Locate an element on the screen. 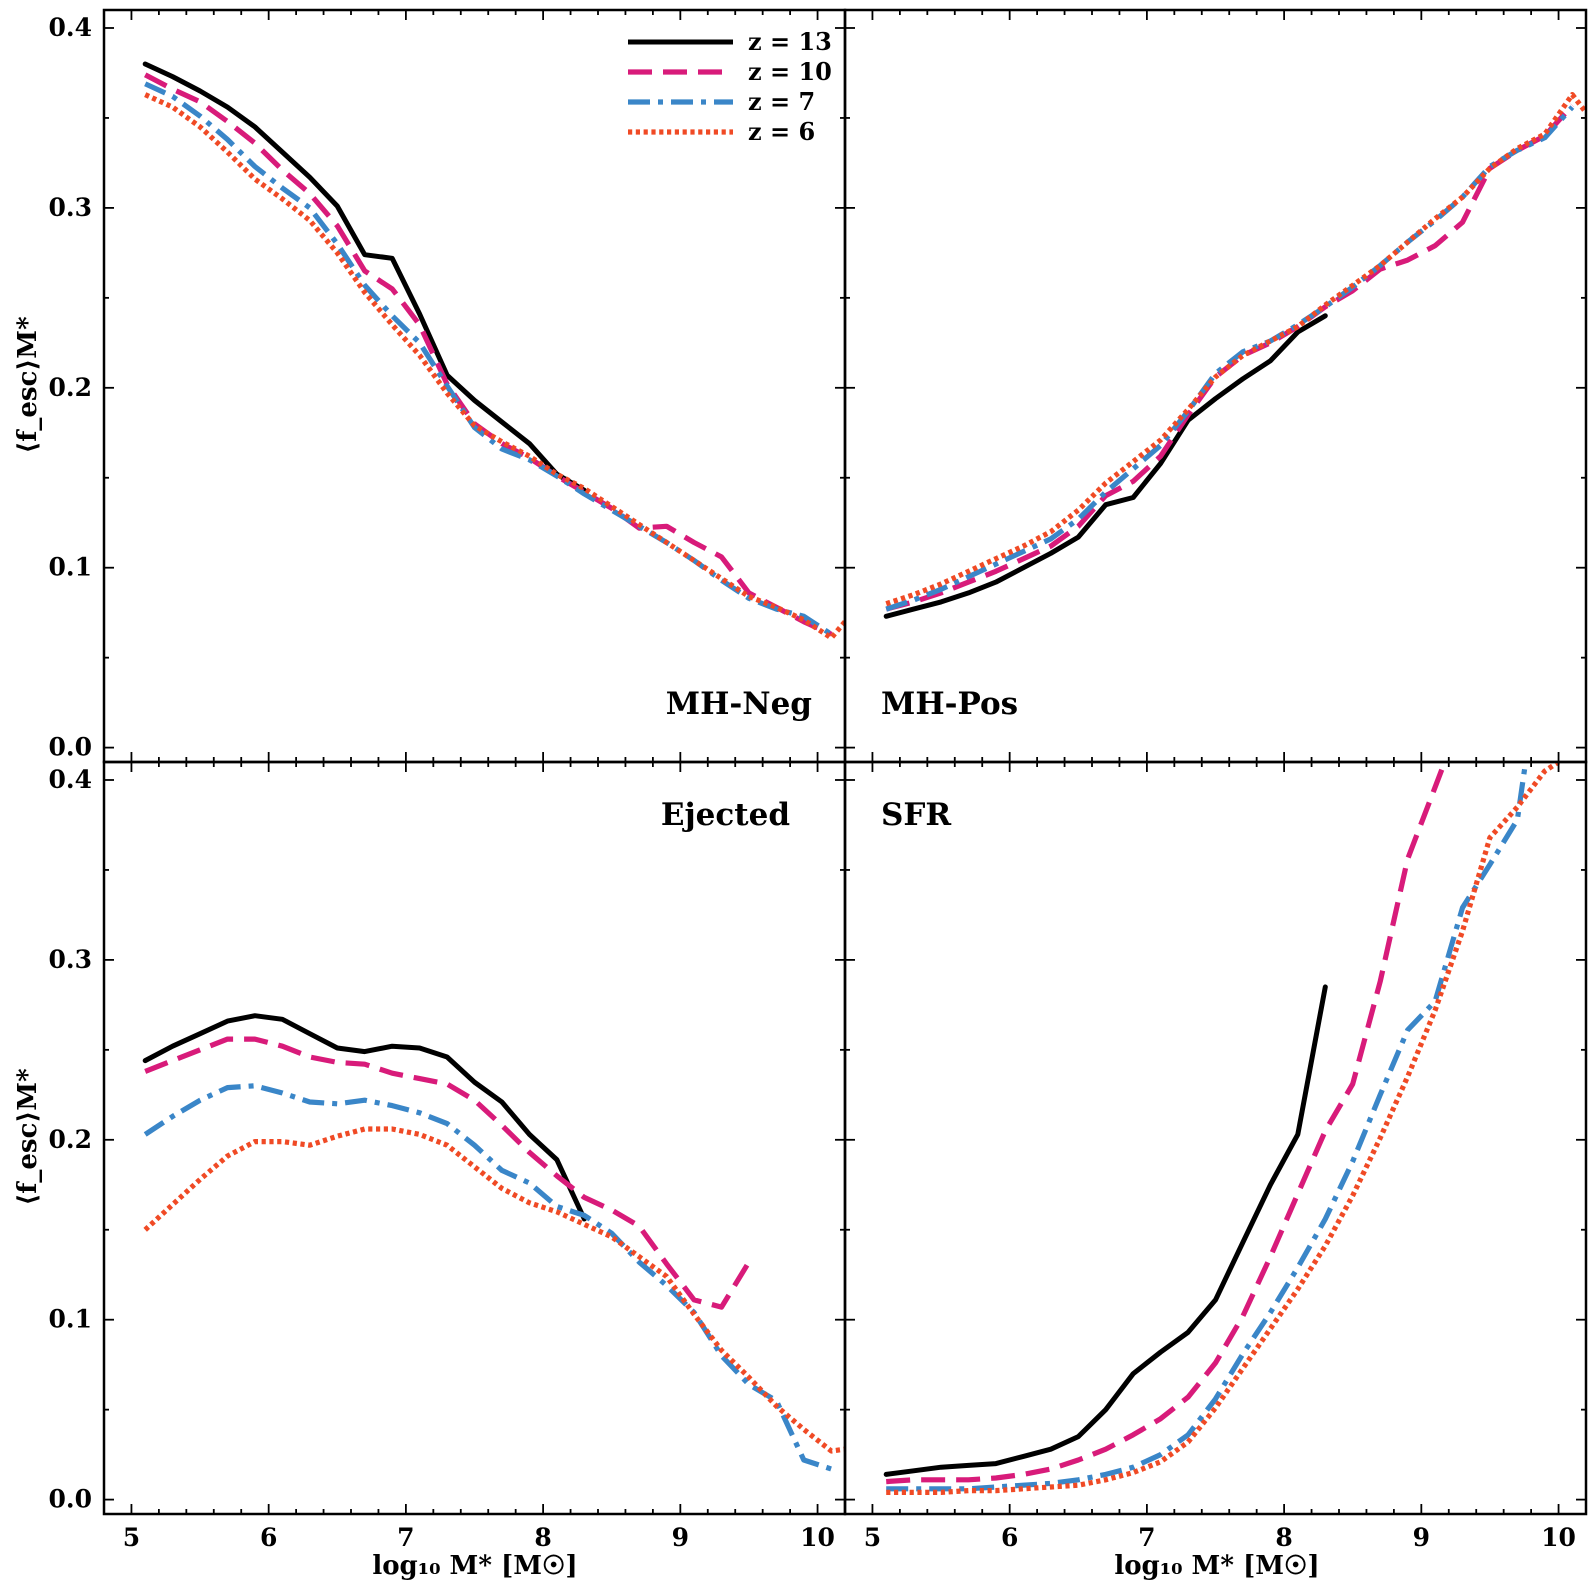  panel-label-sfr: SFR is located at coordinates (916, 815).